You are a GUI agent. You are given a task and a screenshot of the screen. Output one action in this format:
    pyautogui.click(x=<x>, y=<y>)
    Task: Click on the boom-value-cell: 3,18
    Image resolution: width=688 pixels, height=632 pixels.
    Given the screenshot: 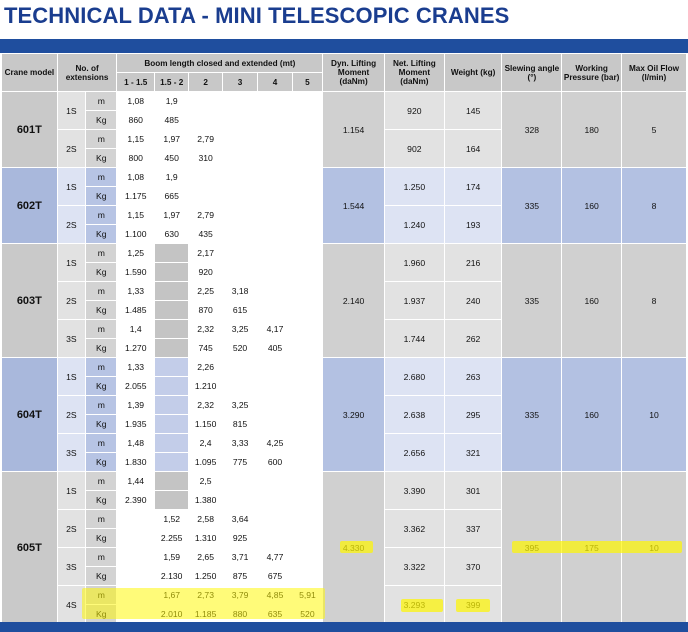 What is the action you would take?
    pyautogui.click(x=240, y=291)
    